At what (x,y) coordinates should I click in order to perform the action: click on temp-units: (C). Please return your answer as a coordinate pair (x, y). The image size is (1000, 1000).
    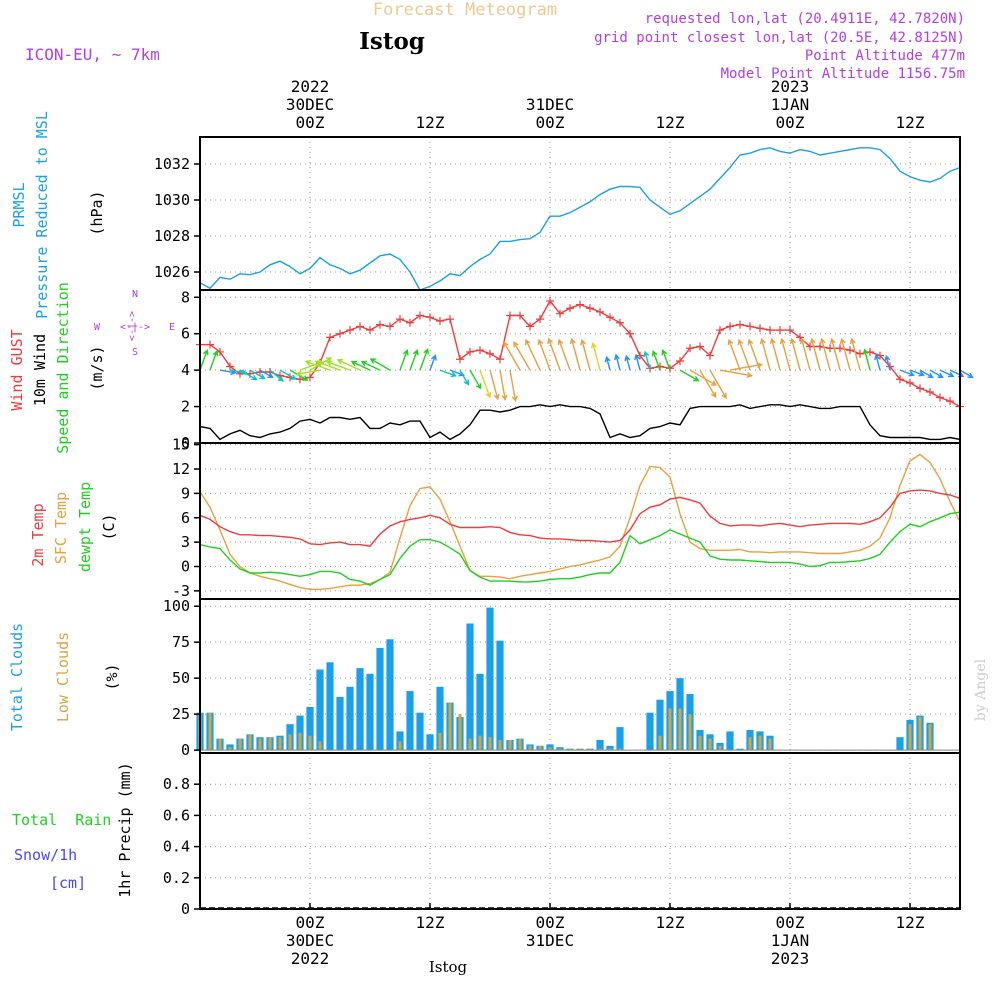
    Looking at the image, I should click on (109, 526).